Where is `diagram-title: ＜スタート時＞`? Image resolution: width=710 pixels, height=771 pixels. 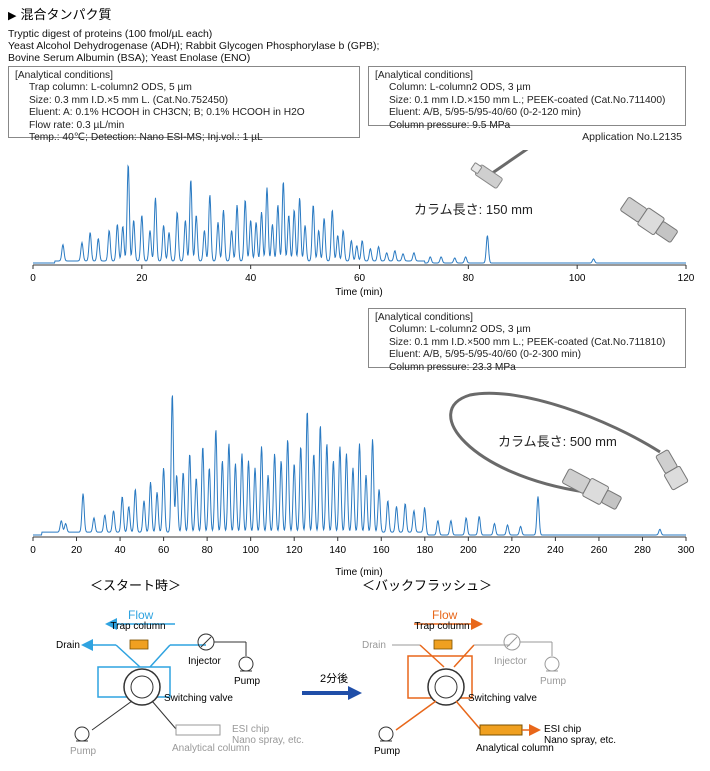 diagram-title: ＜スタート時＞ is located at coordinates (135, 585).